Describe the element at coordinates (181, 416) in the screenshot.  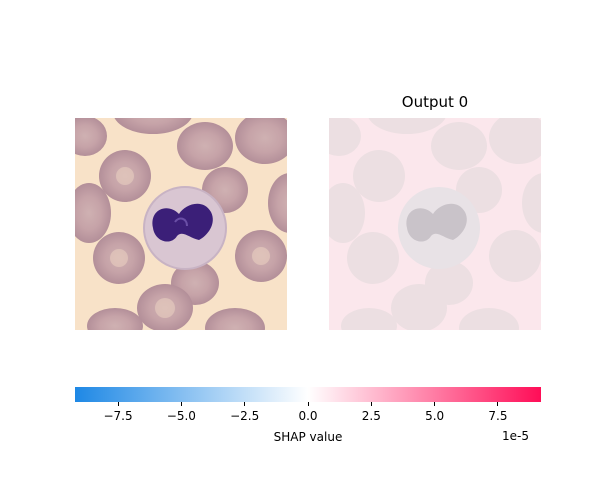
I see `colorbar-tick-label: −5.0` at that location.